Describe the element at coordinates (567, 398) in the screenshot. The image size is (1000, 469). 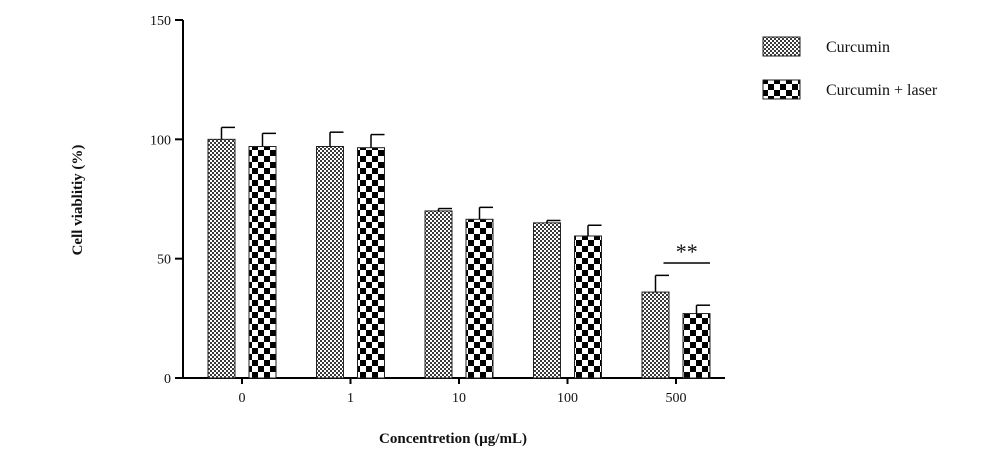
I see `x-tick-label: 100` at that location.